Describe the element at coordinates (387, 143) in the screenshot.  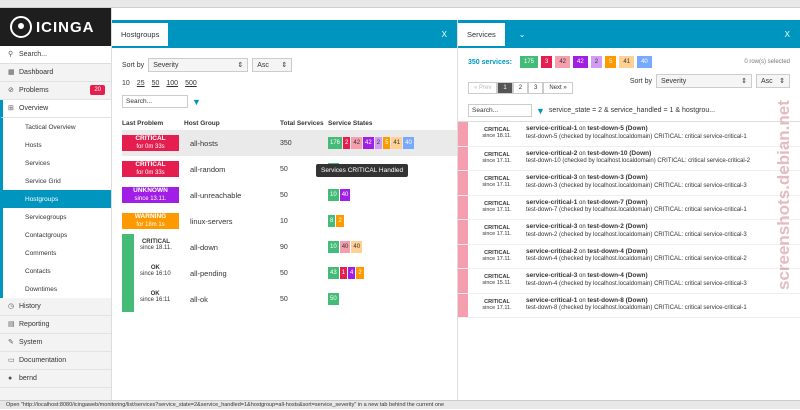
I see `pill-warning: 5` at that location.